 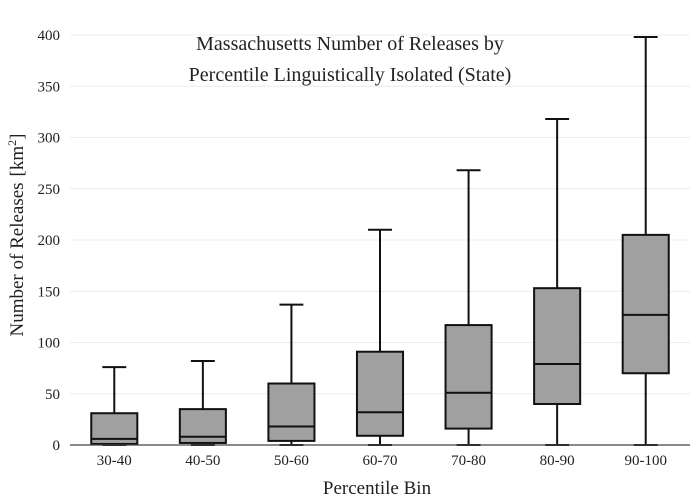 I want to click on x-tick-label-50-60: 50-60, so click(x=291, y=461).